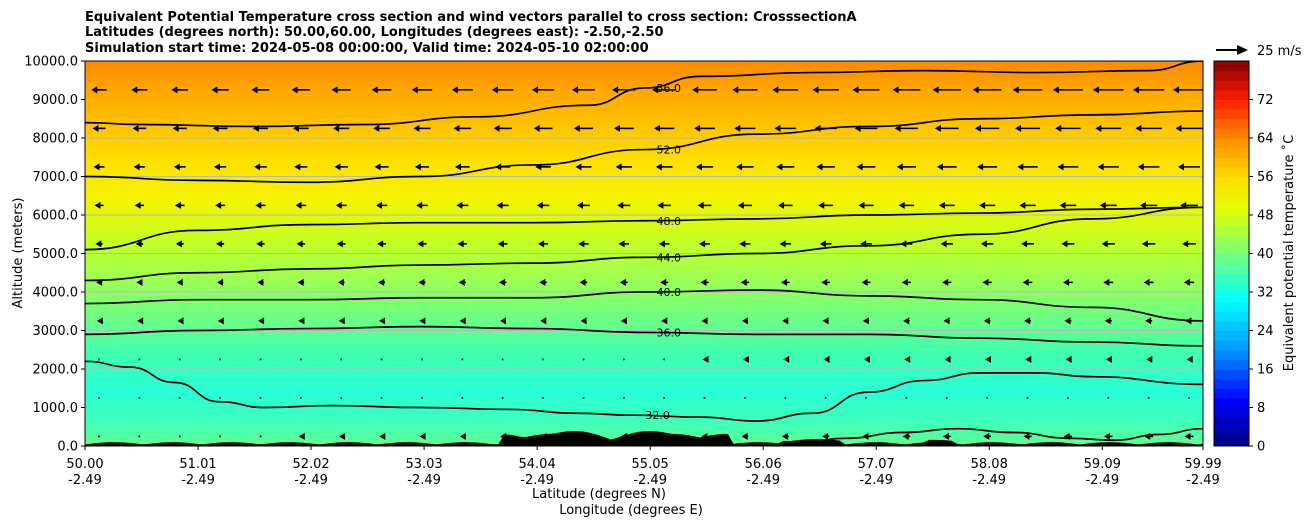  Describe the element at coordinates (1202, 464) in the screenshot. I see `x-tick-label-latitude: 59.99` at that location.